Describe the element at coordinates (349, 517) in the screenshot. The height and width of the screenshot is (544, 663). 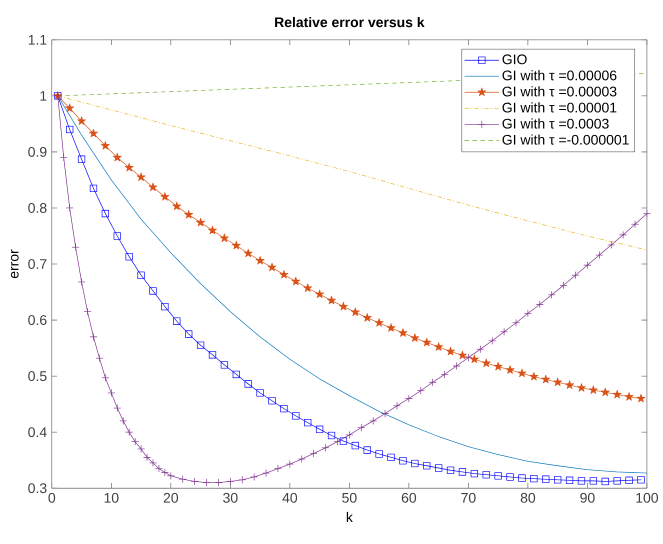
I see `x-axis-title: k` at that location.